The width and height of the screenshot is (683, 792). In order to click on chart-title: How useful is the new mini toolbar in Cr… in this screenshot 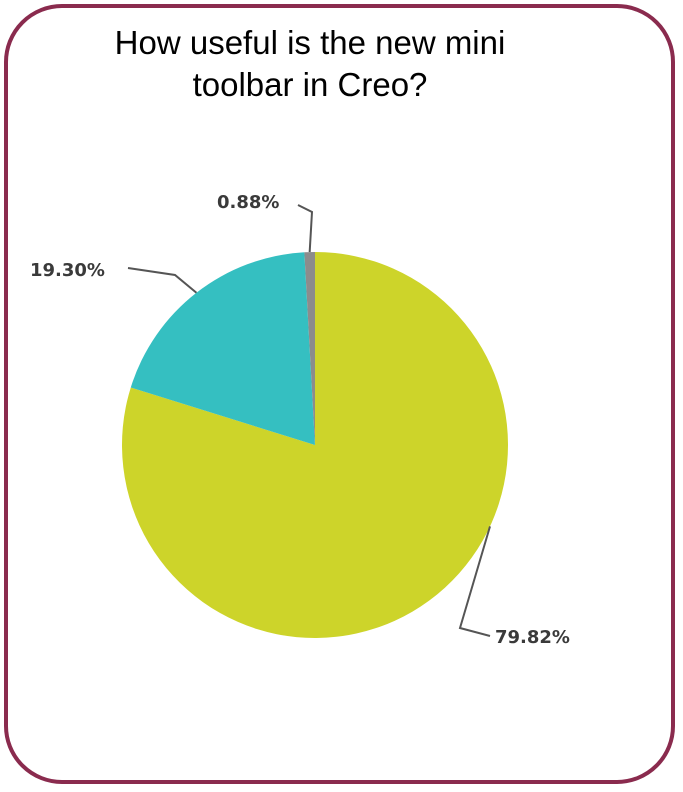, I will do `click(310, 63)`.